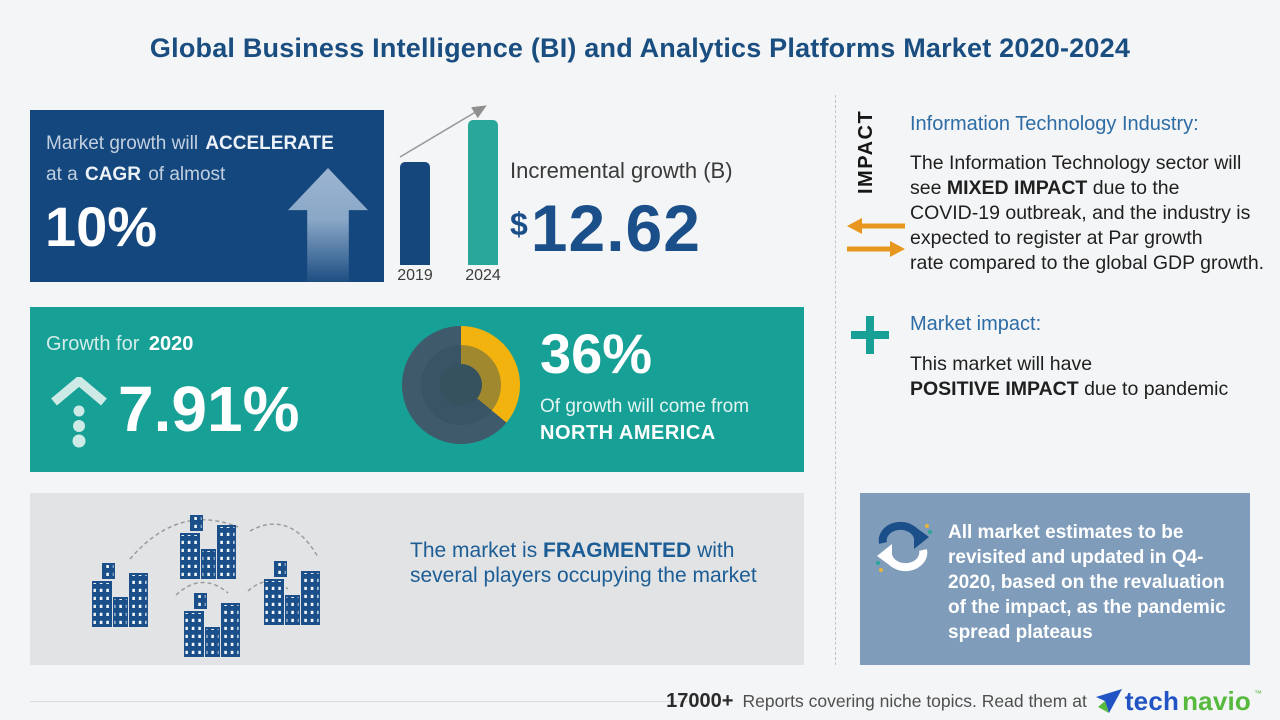  What do you see at coordinates (617, 550) in the screenshot?
I see `fragmented-keyword: FRAGMENTED` at bounding box center [617, 550].